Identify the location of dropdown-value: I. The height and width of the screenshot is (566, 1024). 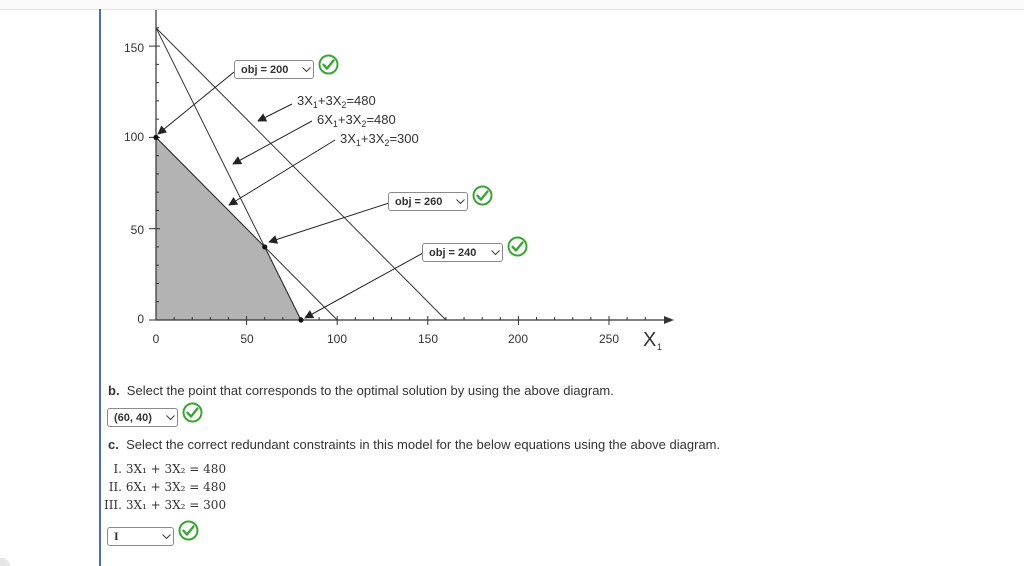
(116, 536).